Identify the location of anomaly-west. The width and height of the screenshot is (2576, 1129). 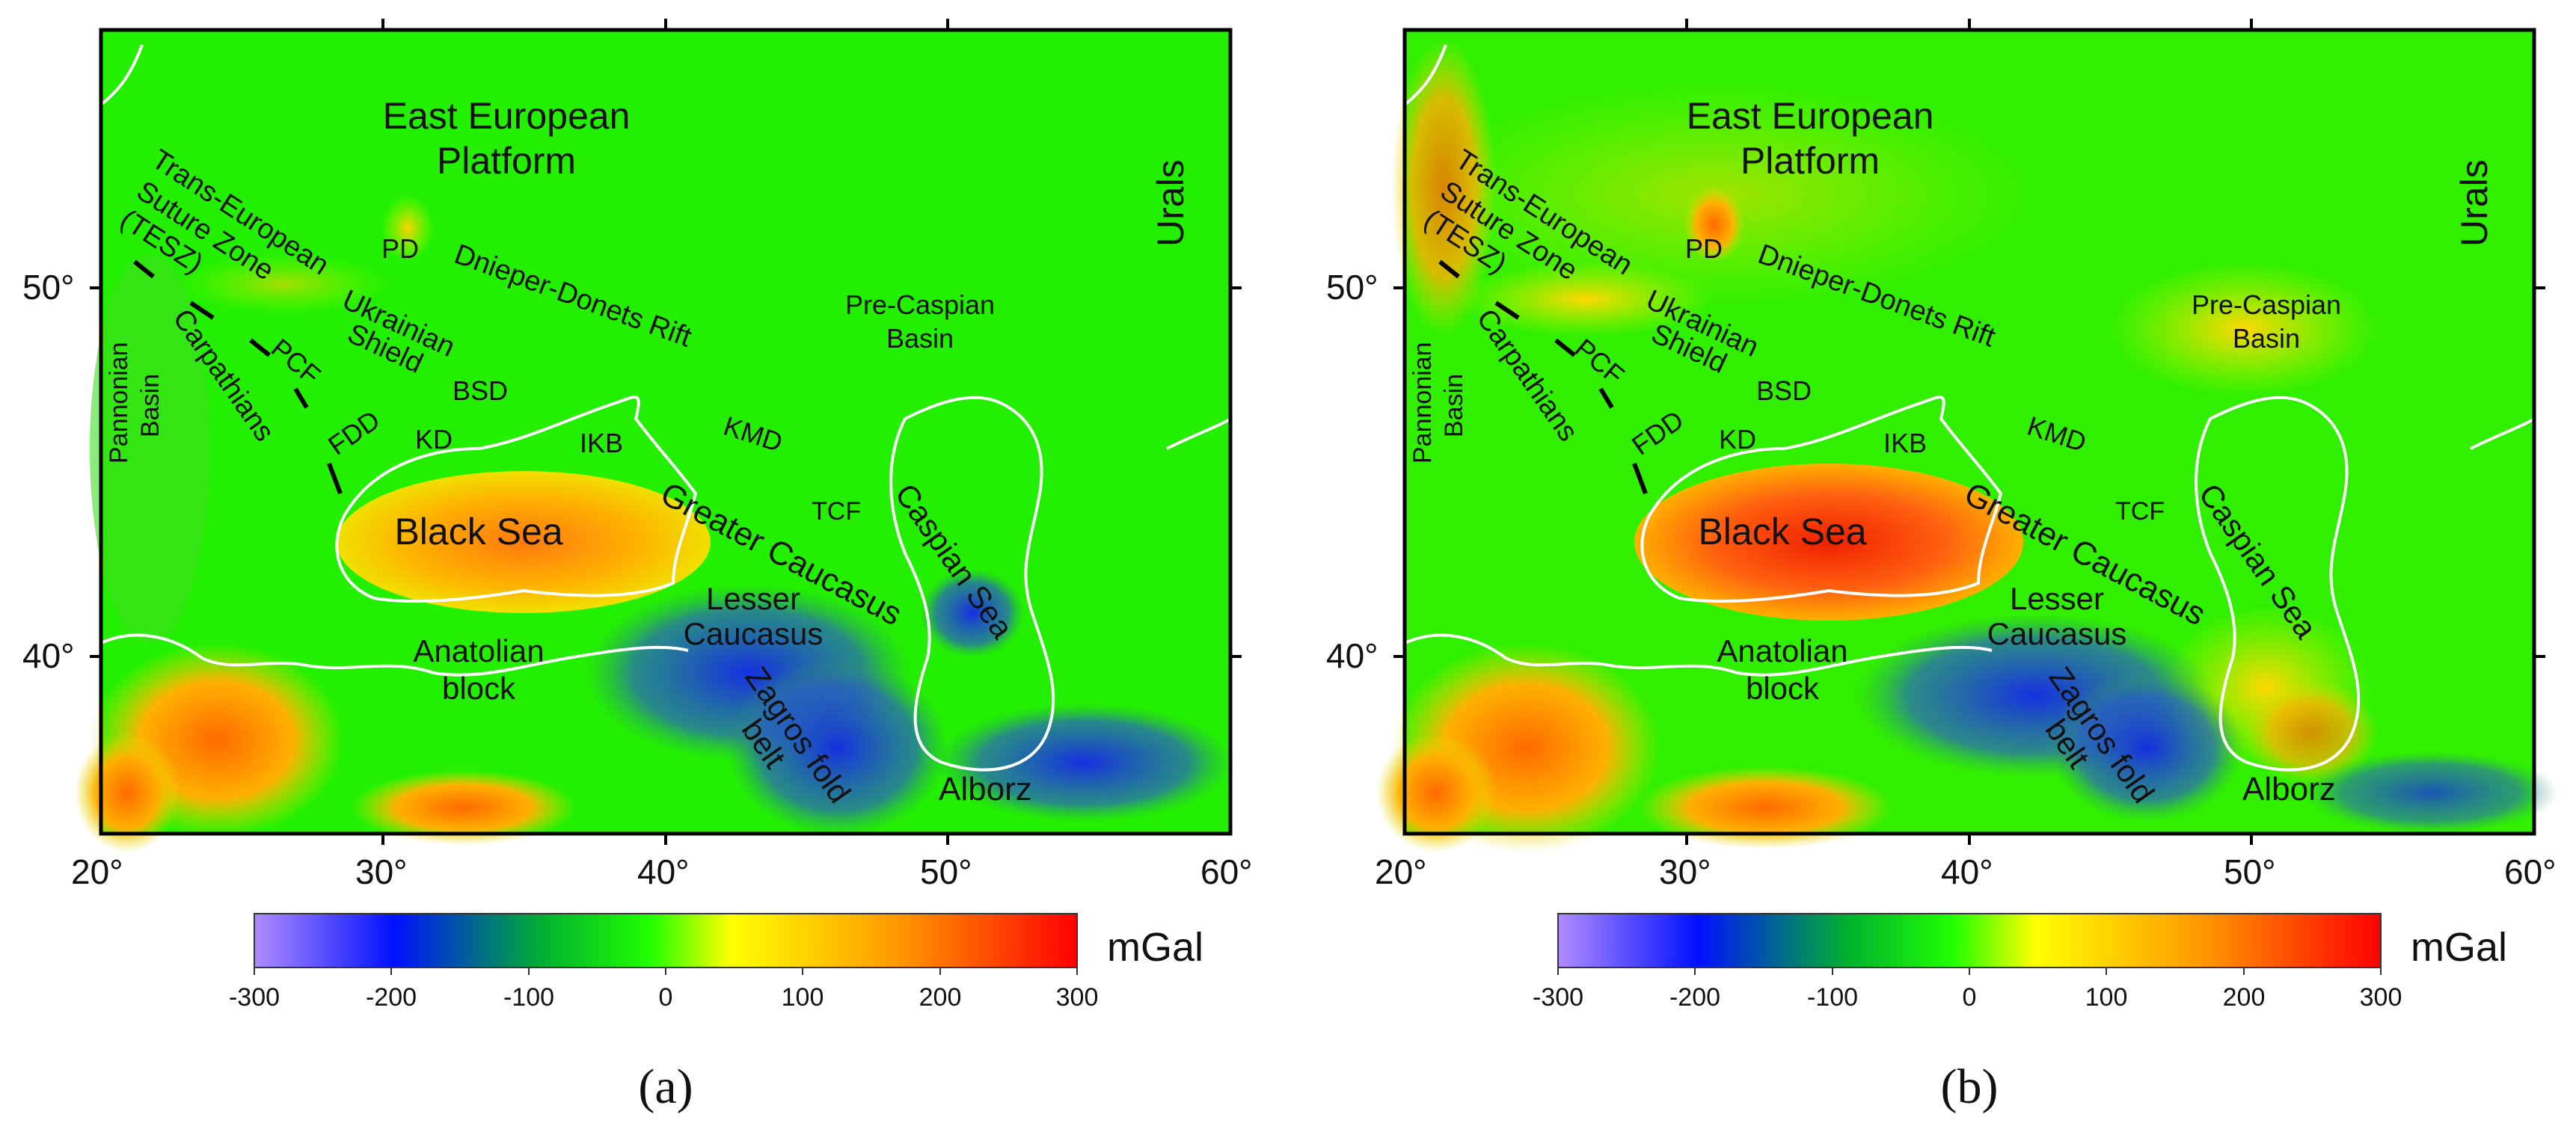
(149, 449).